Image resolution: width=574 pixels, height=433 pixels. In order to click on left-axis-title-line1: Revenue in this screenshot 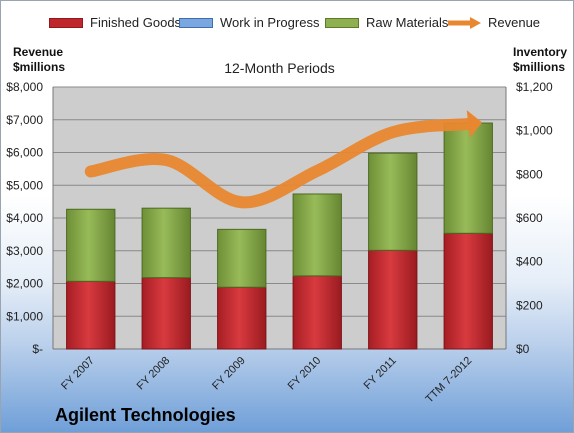, I will do `click(38, 52)`.